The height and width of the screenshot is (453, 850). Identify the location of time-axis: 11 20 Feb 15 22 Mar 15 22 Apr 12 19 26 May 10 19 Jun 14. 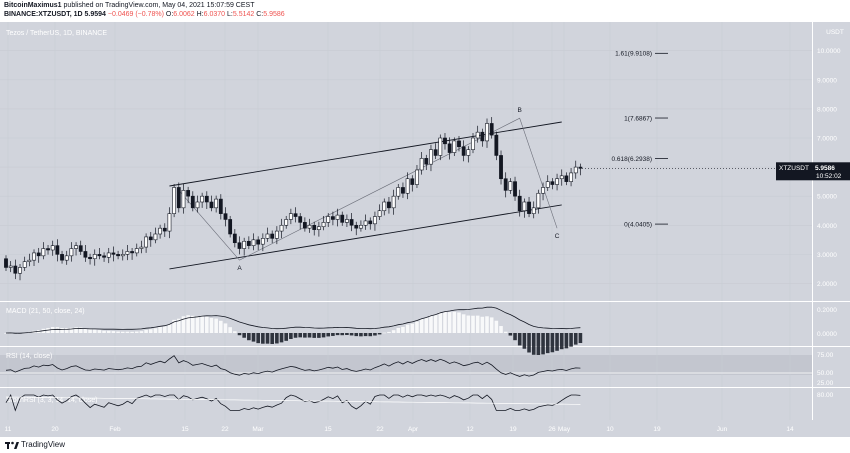
(399, 429).